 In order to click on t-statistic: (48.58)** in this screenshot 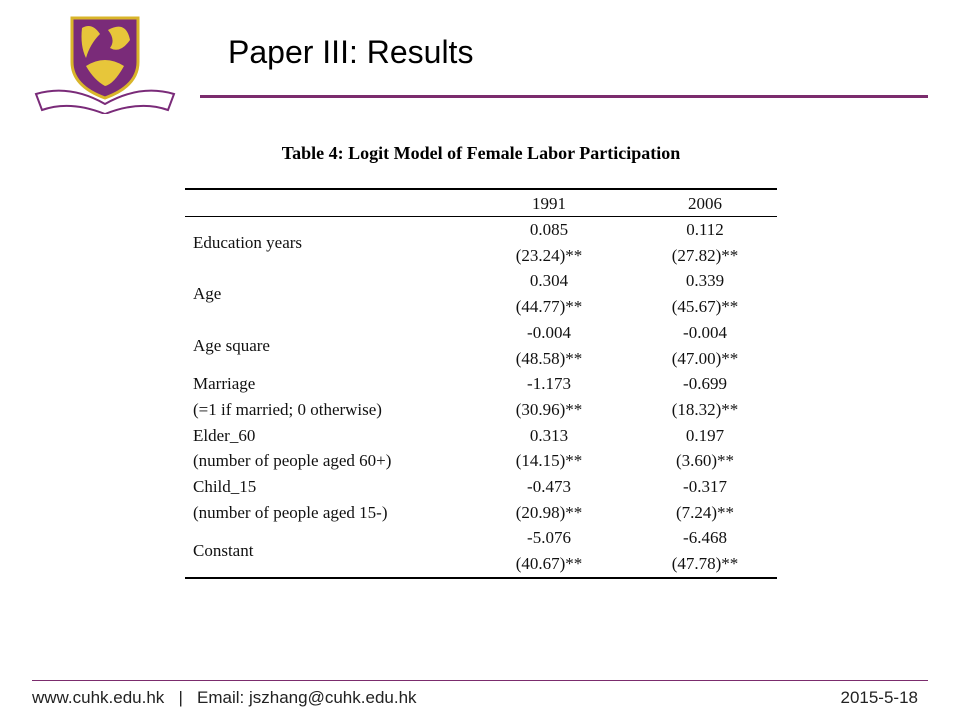, I will do `click(549, 358)`.